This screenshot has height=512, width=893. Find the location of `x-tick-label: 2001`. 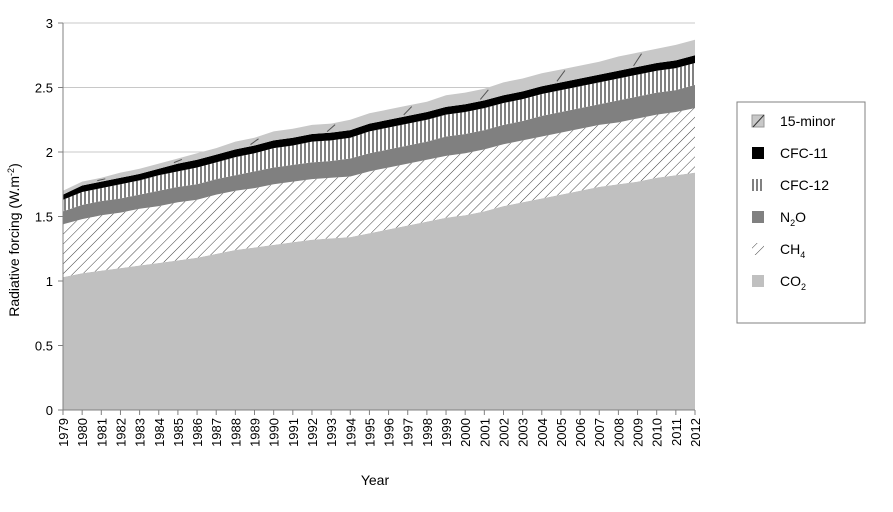

x-tick-label: 2001 is located at coordinates (484, 432).